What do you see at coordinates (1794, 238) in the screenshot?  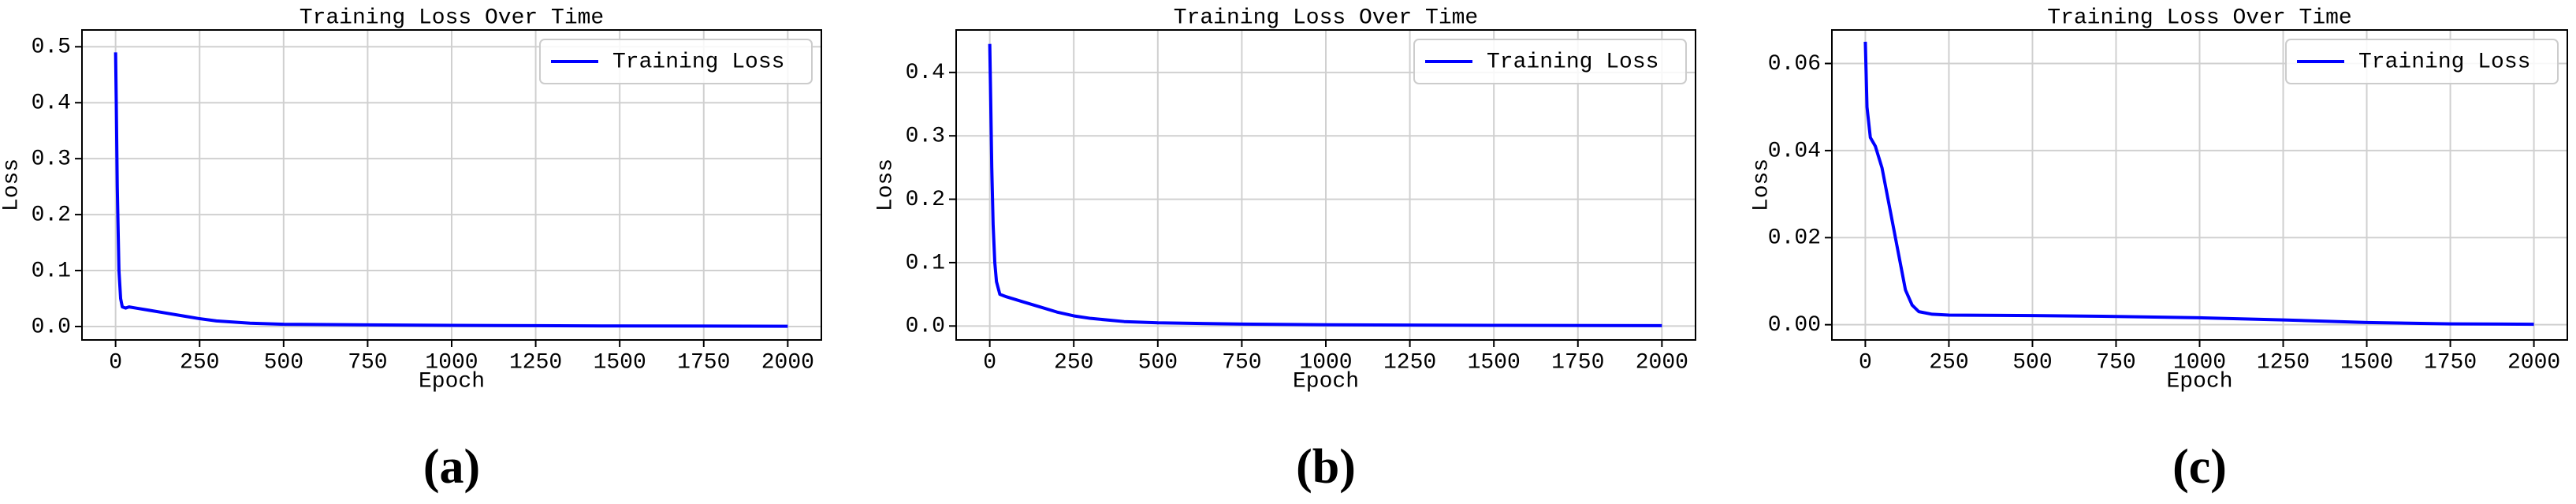 I see `y-tick-label: 0.02` at bounding box center [1794, 238].